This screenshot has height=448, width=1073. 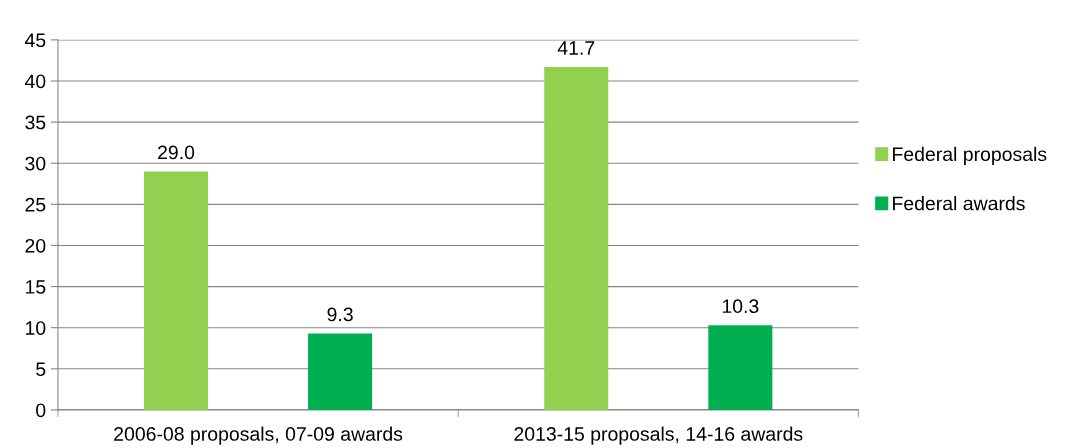 What do you see at coordinates (740, 306) in the screenshot?
I see `data-label: 10.3` at bounding box center [740, 306].